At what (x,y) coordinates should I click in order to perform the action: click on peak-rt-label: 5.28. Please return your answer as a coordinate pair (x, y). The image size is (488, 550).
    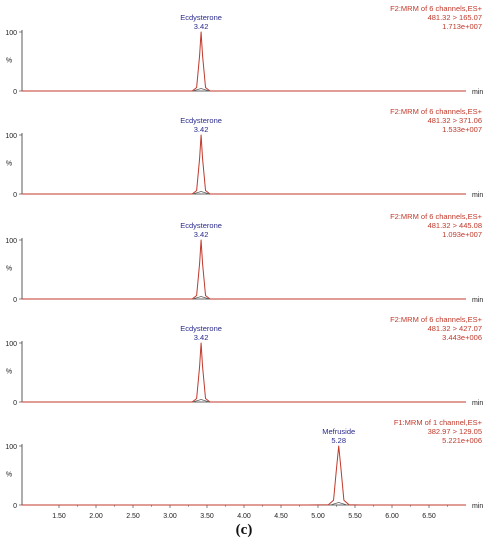
    Looking at the image, I should click on (338, 440).